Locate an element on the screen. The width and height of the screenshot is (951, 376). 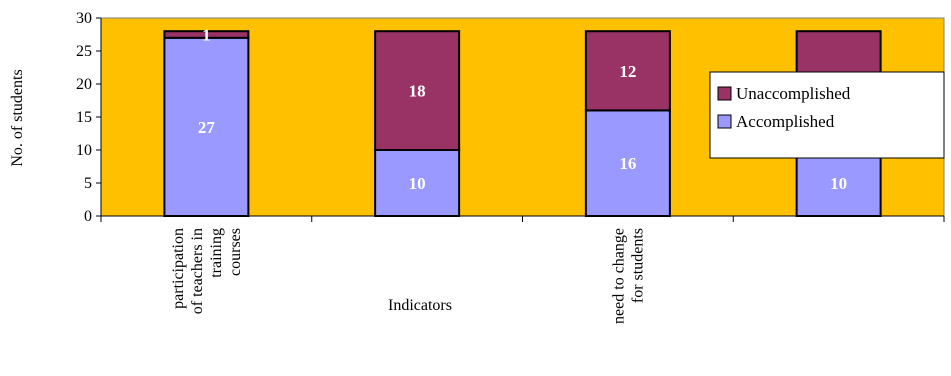
data-label: 18 is located at coordinates (417, 91).